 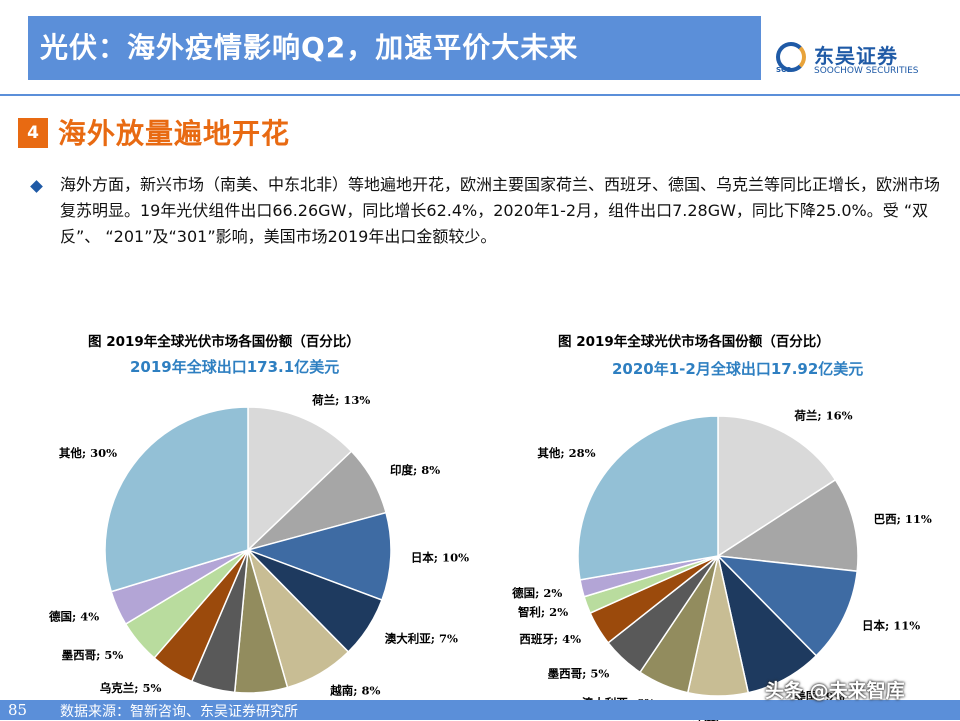 I want to click on pie-label-越南: 越南; 8%, so click(x=354, y=691).